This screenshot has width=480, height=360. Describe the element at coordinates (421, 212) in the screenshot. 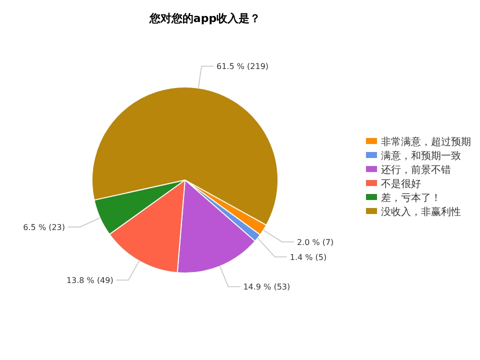

I see `legend-label: 没收入，非赢利性` at that location.